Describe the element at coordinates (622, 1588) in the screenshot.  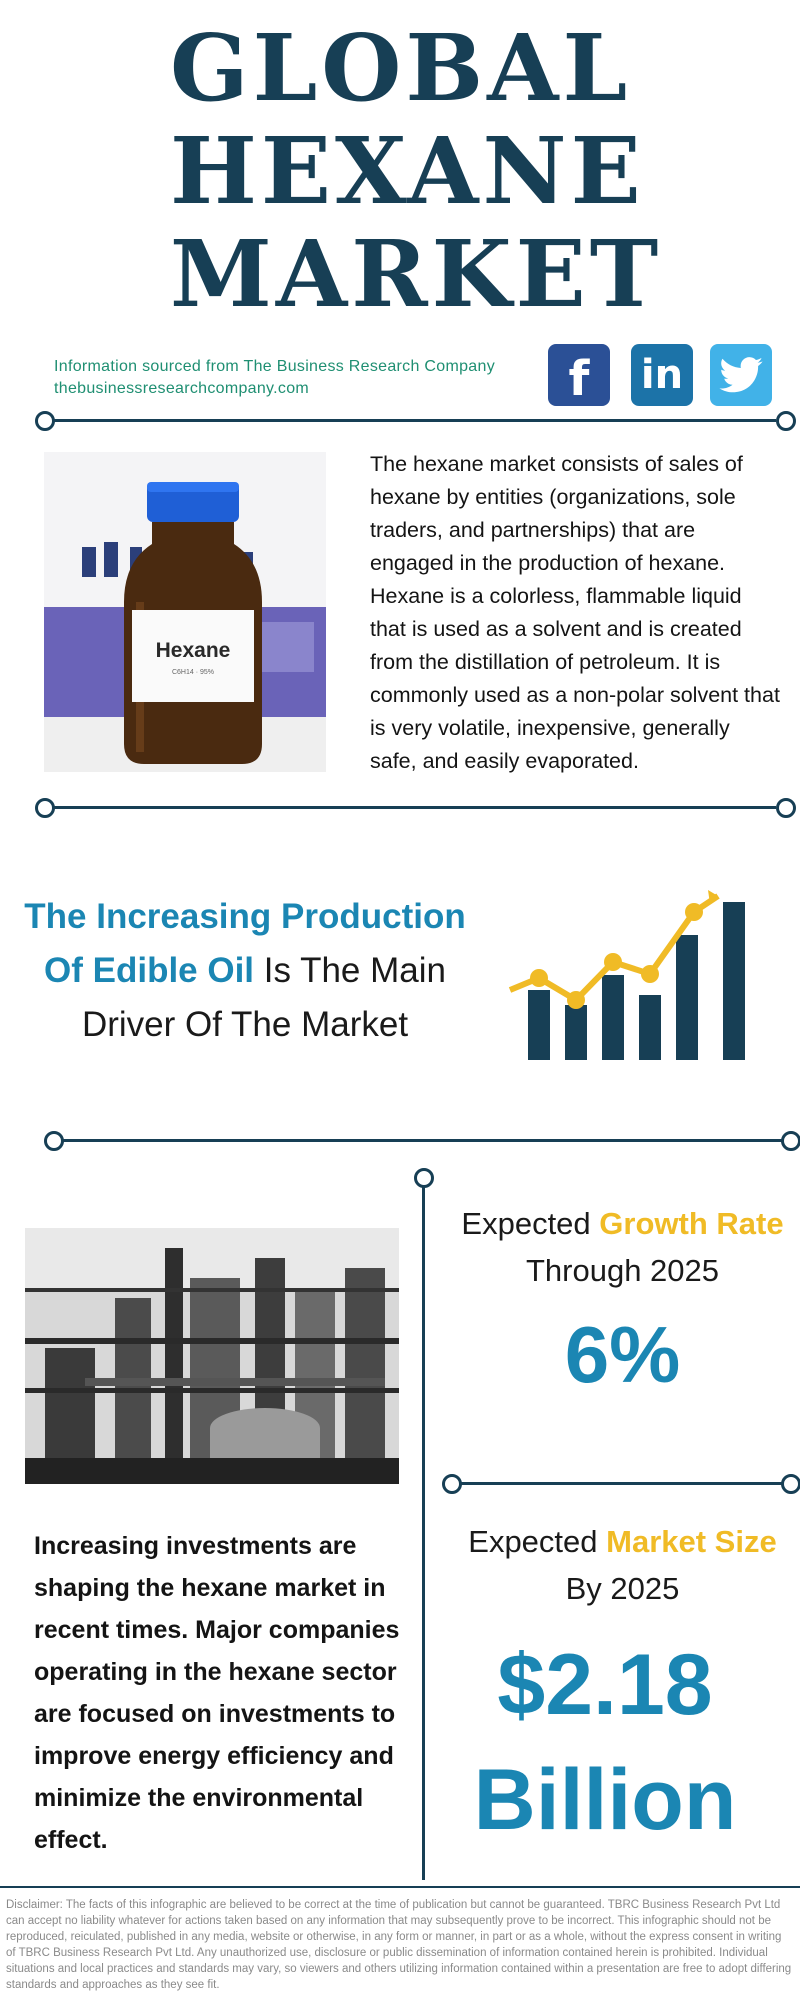
I see `size-suffix: By 2025` at that location.